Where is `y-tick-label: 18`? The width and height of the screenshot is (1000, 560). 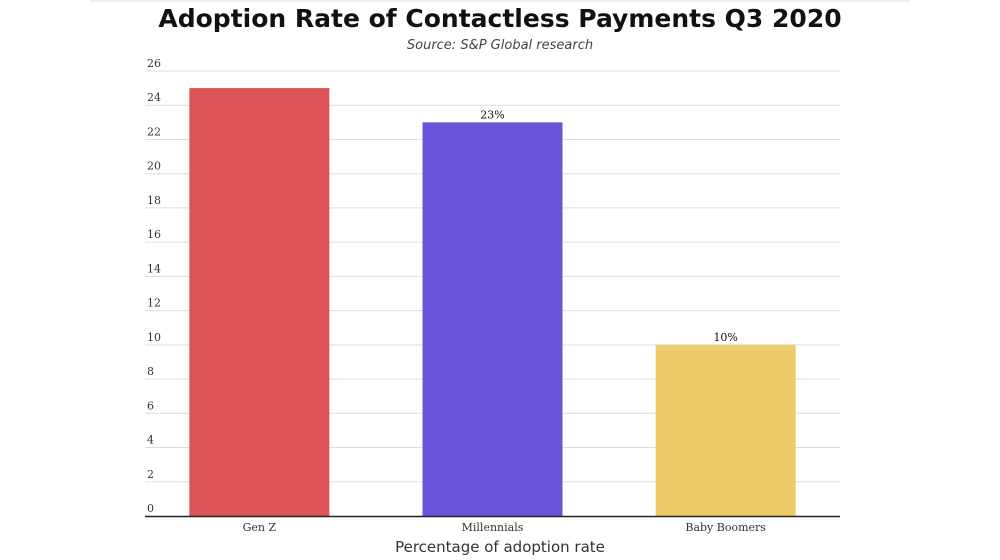
y-tick-label: 18 is located at coordinates (154, 200).